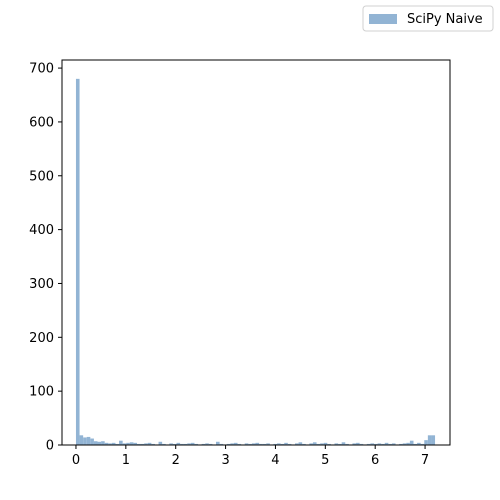  I want to click on legend-box, so click(428, 18).